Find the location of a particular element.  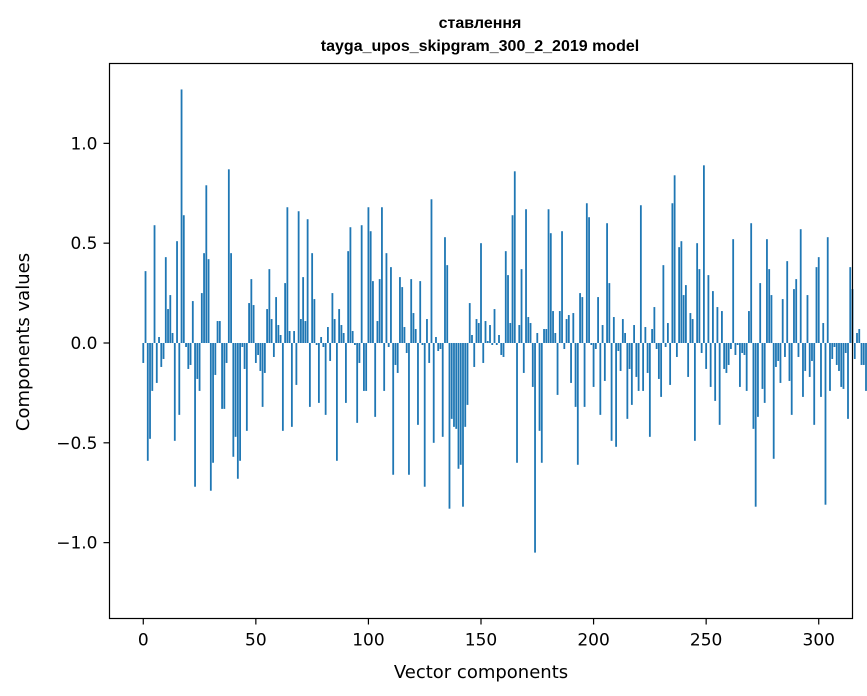

y-tick-label-4: −1.0 is located at coordinates (76, 544).